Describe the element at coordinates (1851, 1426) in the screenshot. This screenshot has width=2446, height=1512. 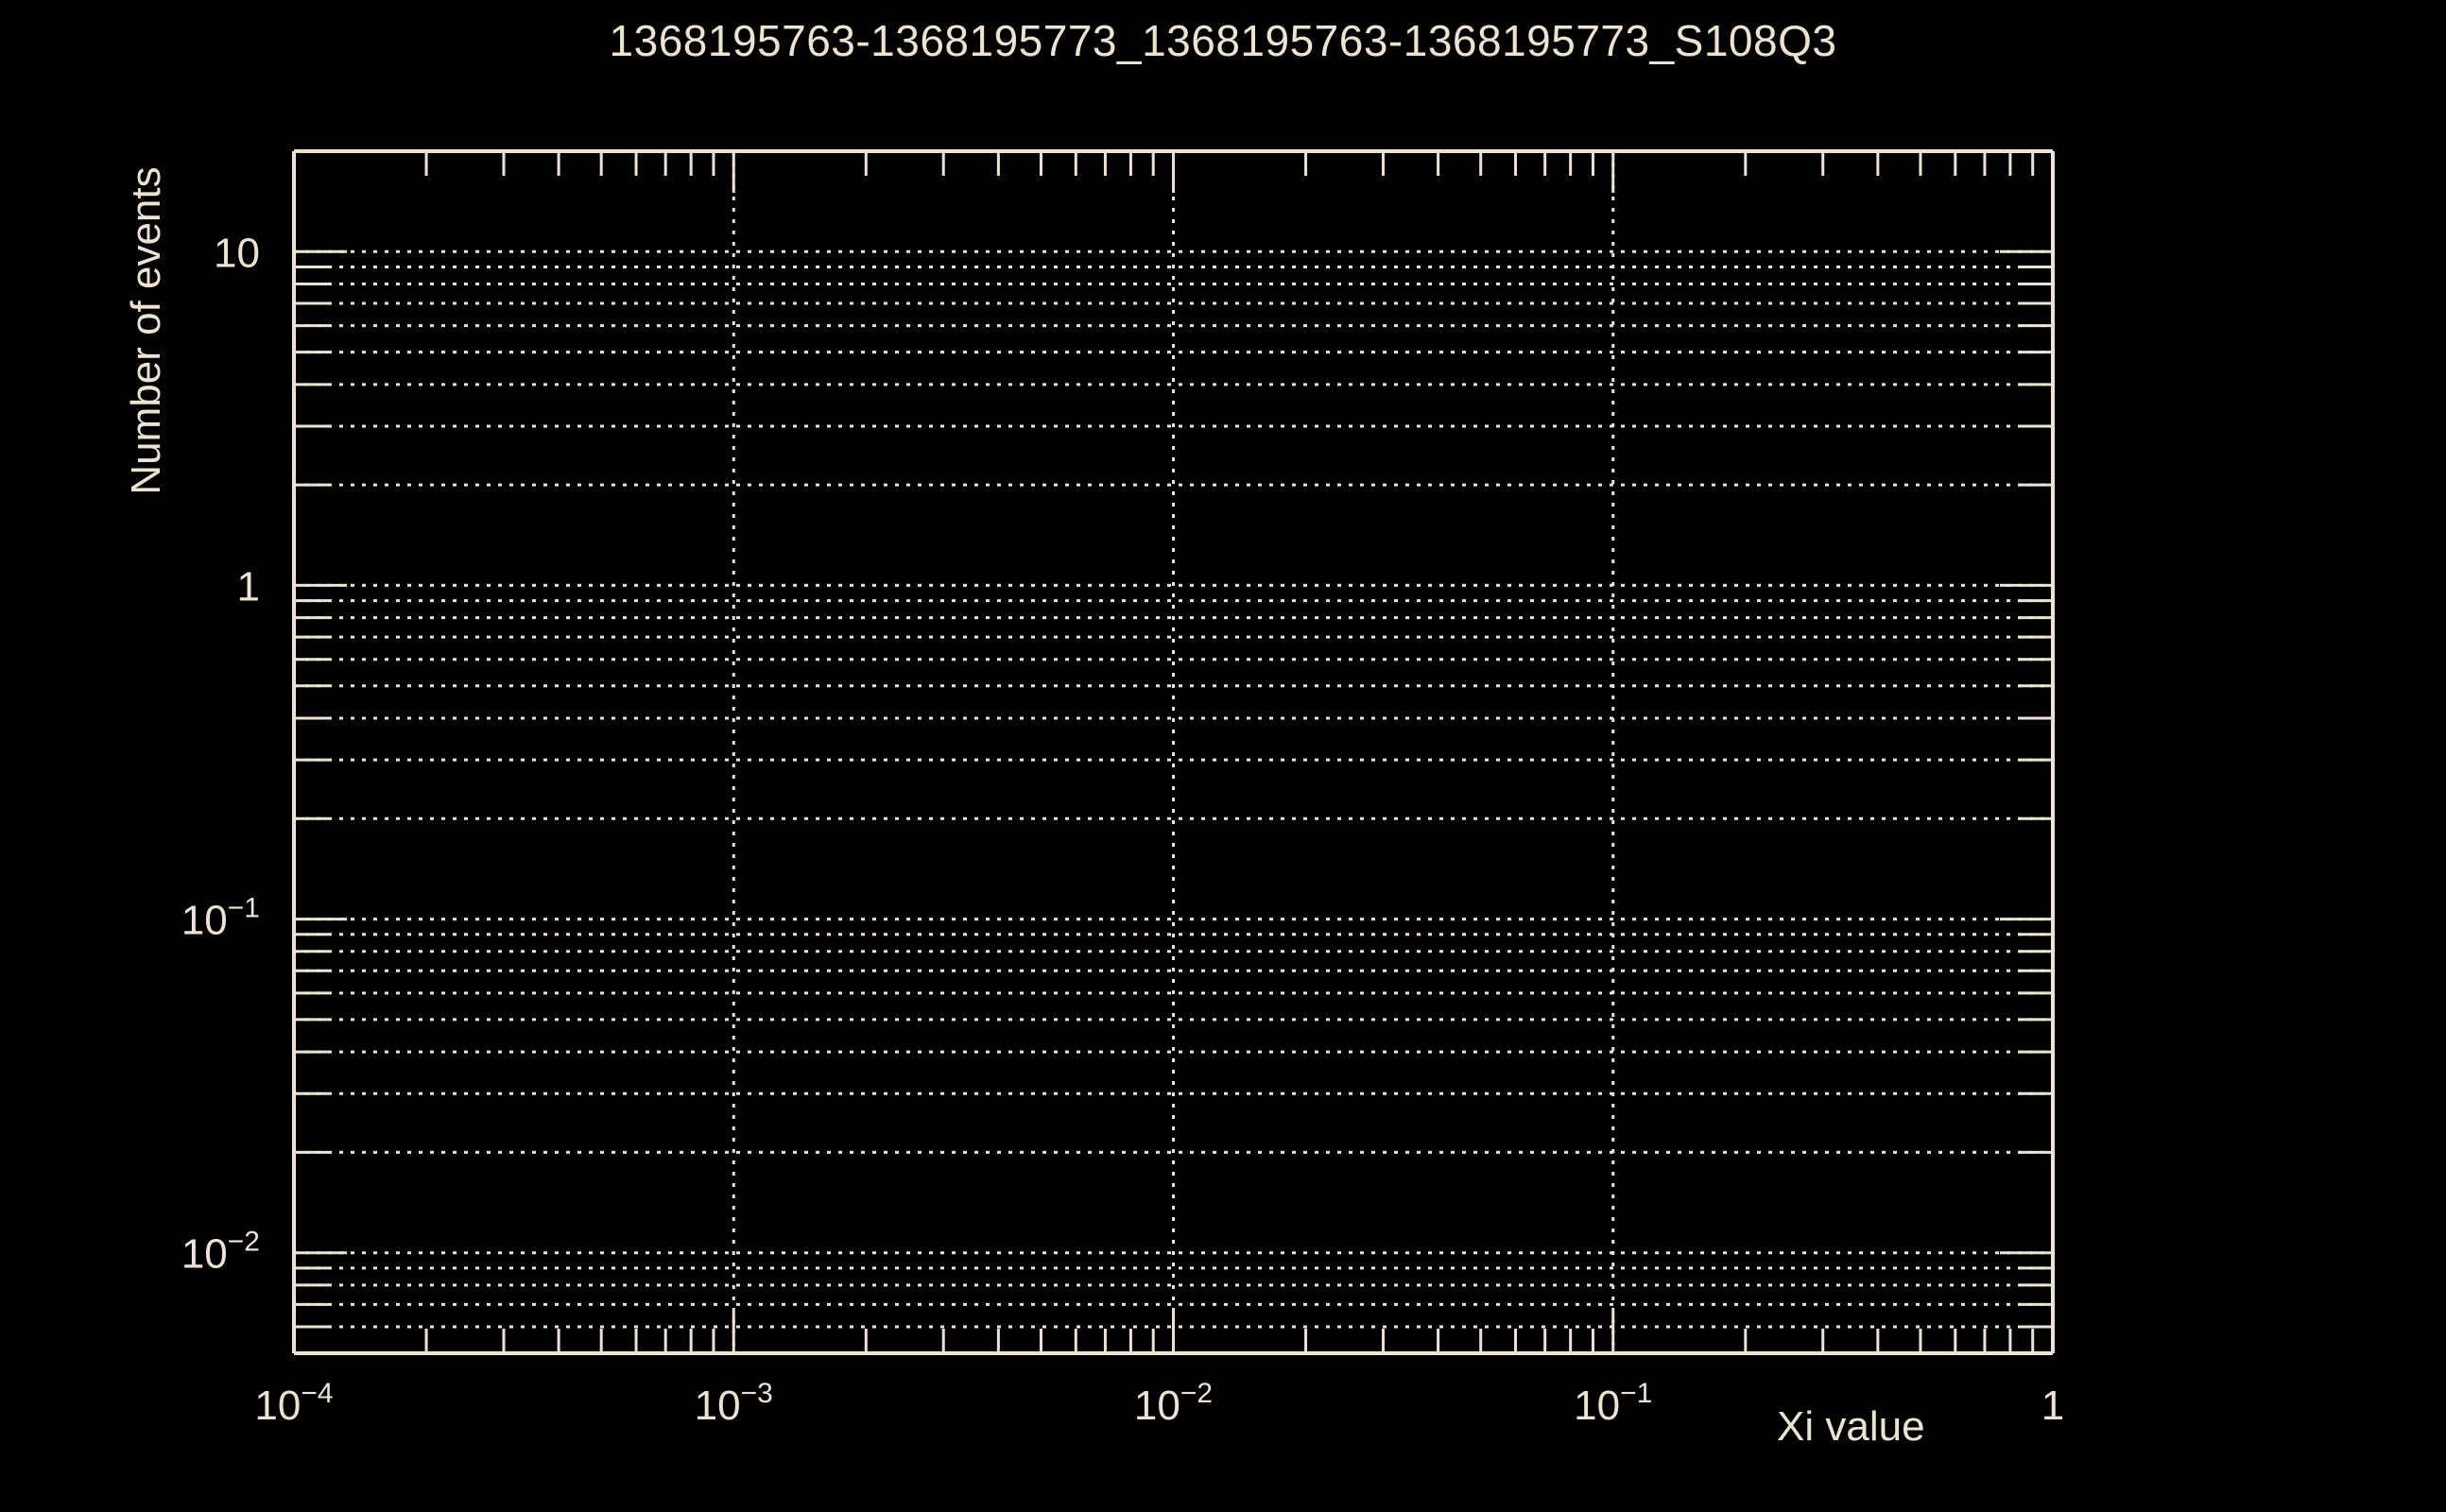
I see `x-axis-title: Xi value` at that location.